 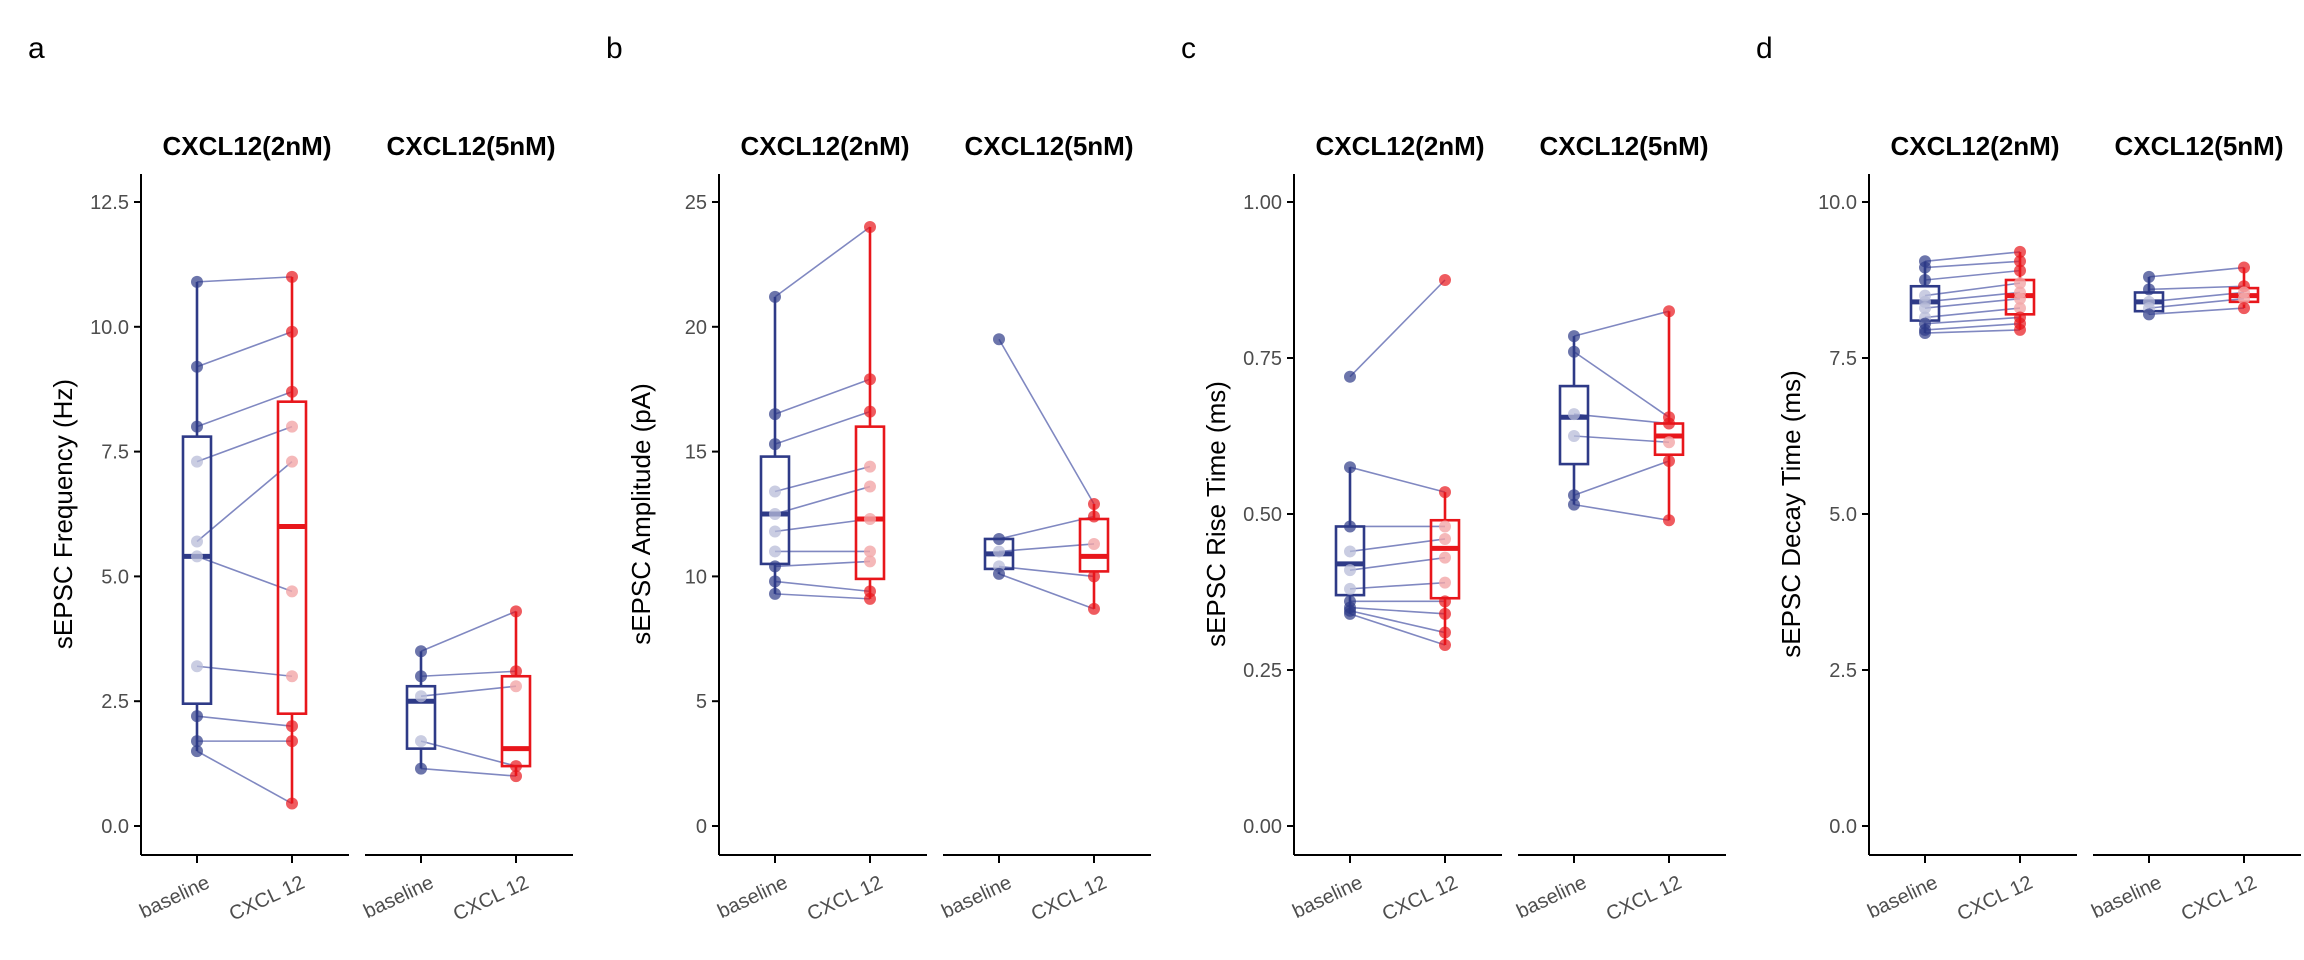 I want to click on y-tick-label: 1.00, so click(x=1262, y=203).